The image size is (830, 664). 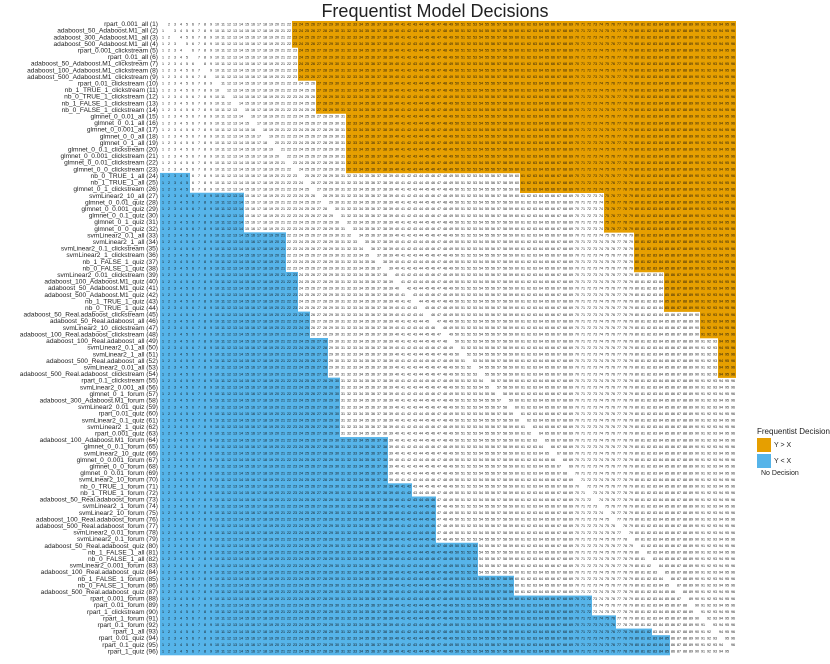 I want to click on cell-label: 3, so click(x=175, y=137).